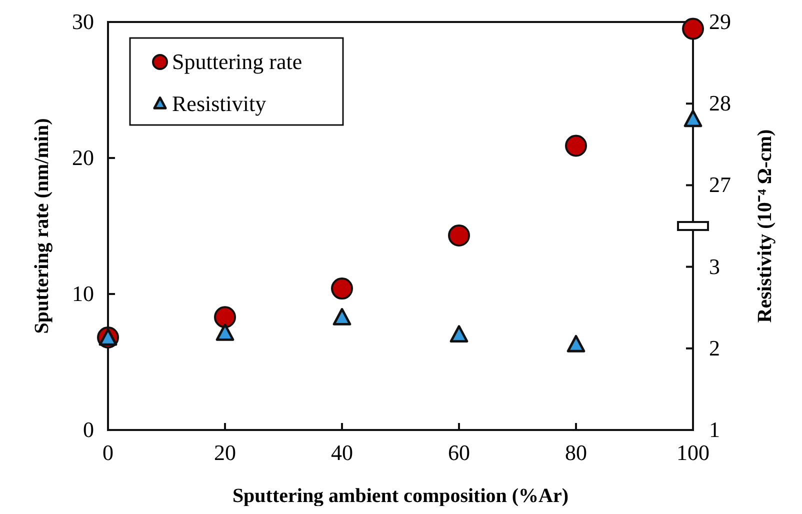 The image size is (802, 514). I want to click on y-tick-label: 0, so click(88, 429).